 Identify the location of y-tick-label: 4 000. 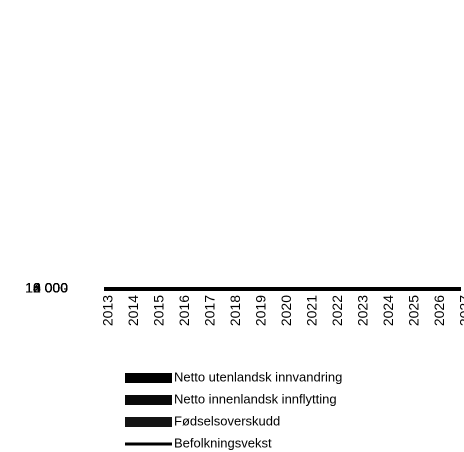
(50, 288).